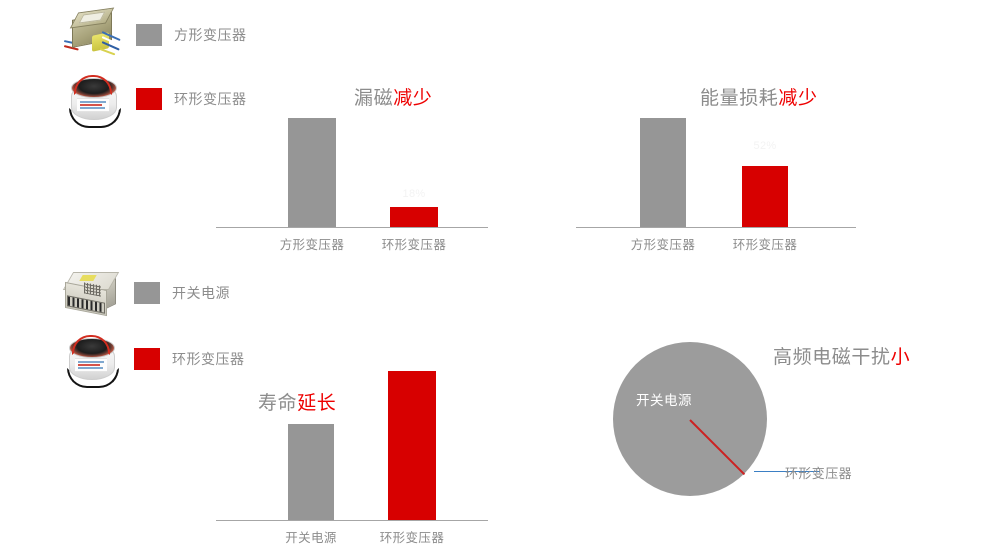  I want to click on legend-row-toroidal-transformer-top: 环形变压器, so click(154, 99).